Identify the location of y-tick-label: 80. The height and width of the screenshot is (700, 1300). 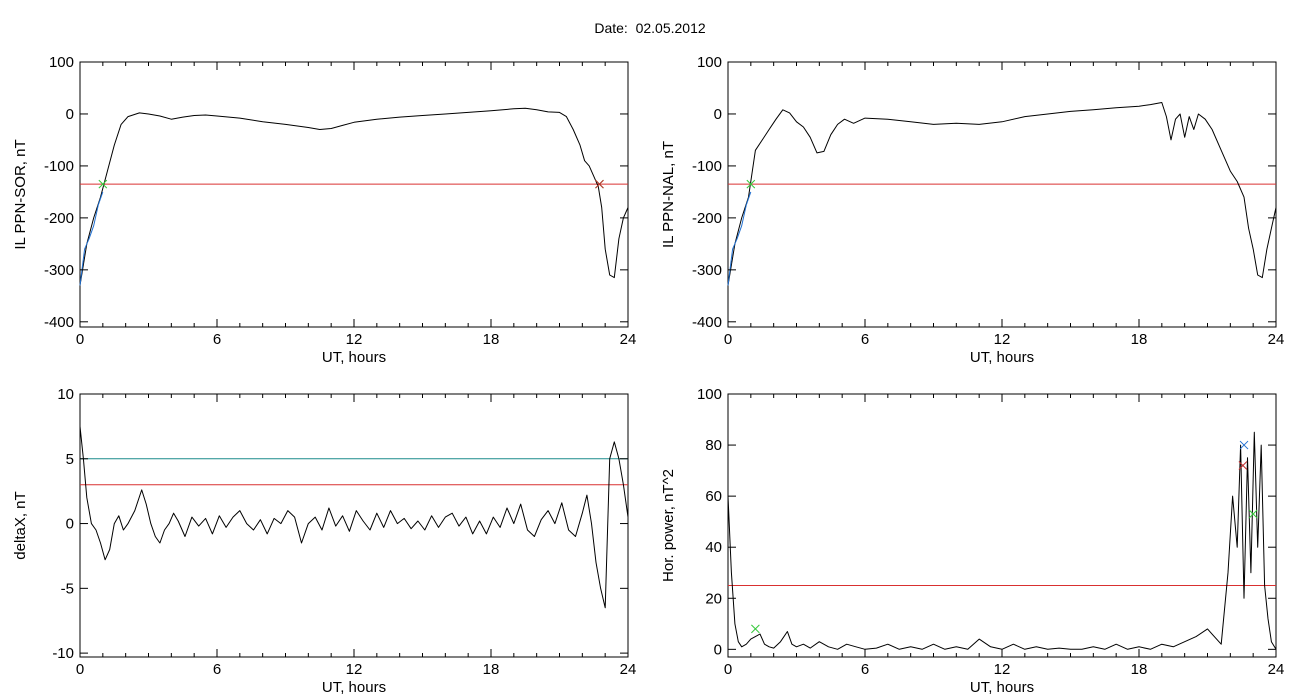
(713, 445).